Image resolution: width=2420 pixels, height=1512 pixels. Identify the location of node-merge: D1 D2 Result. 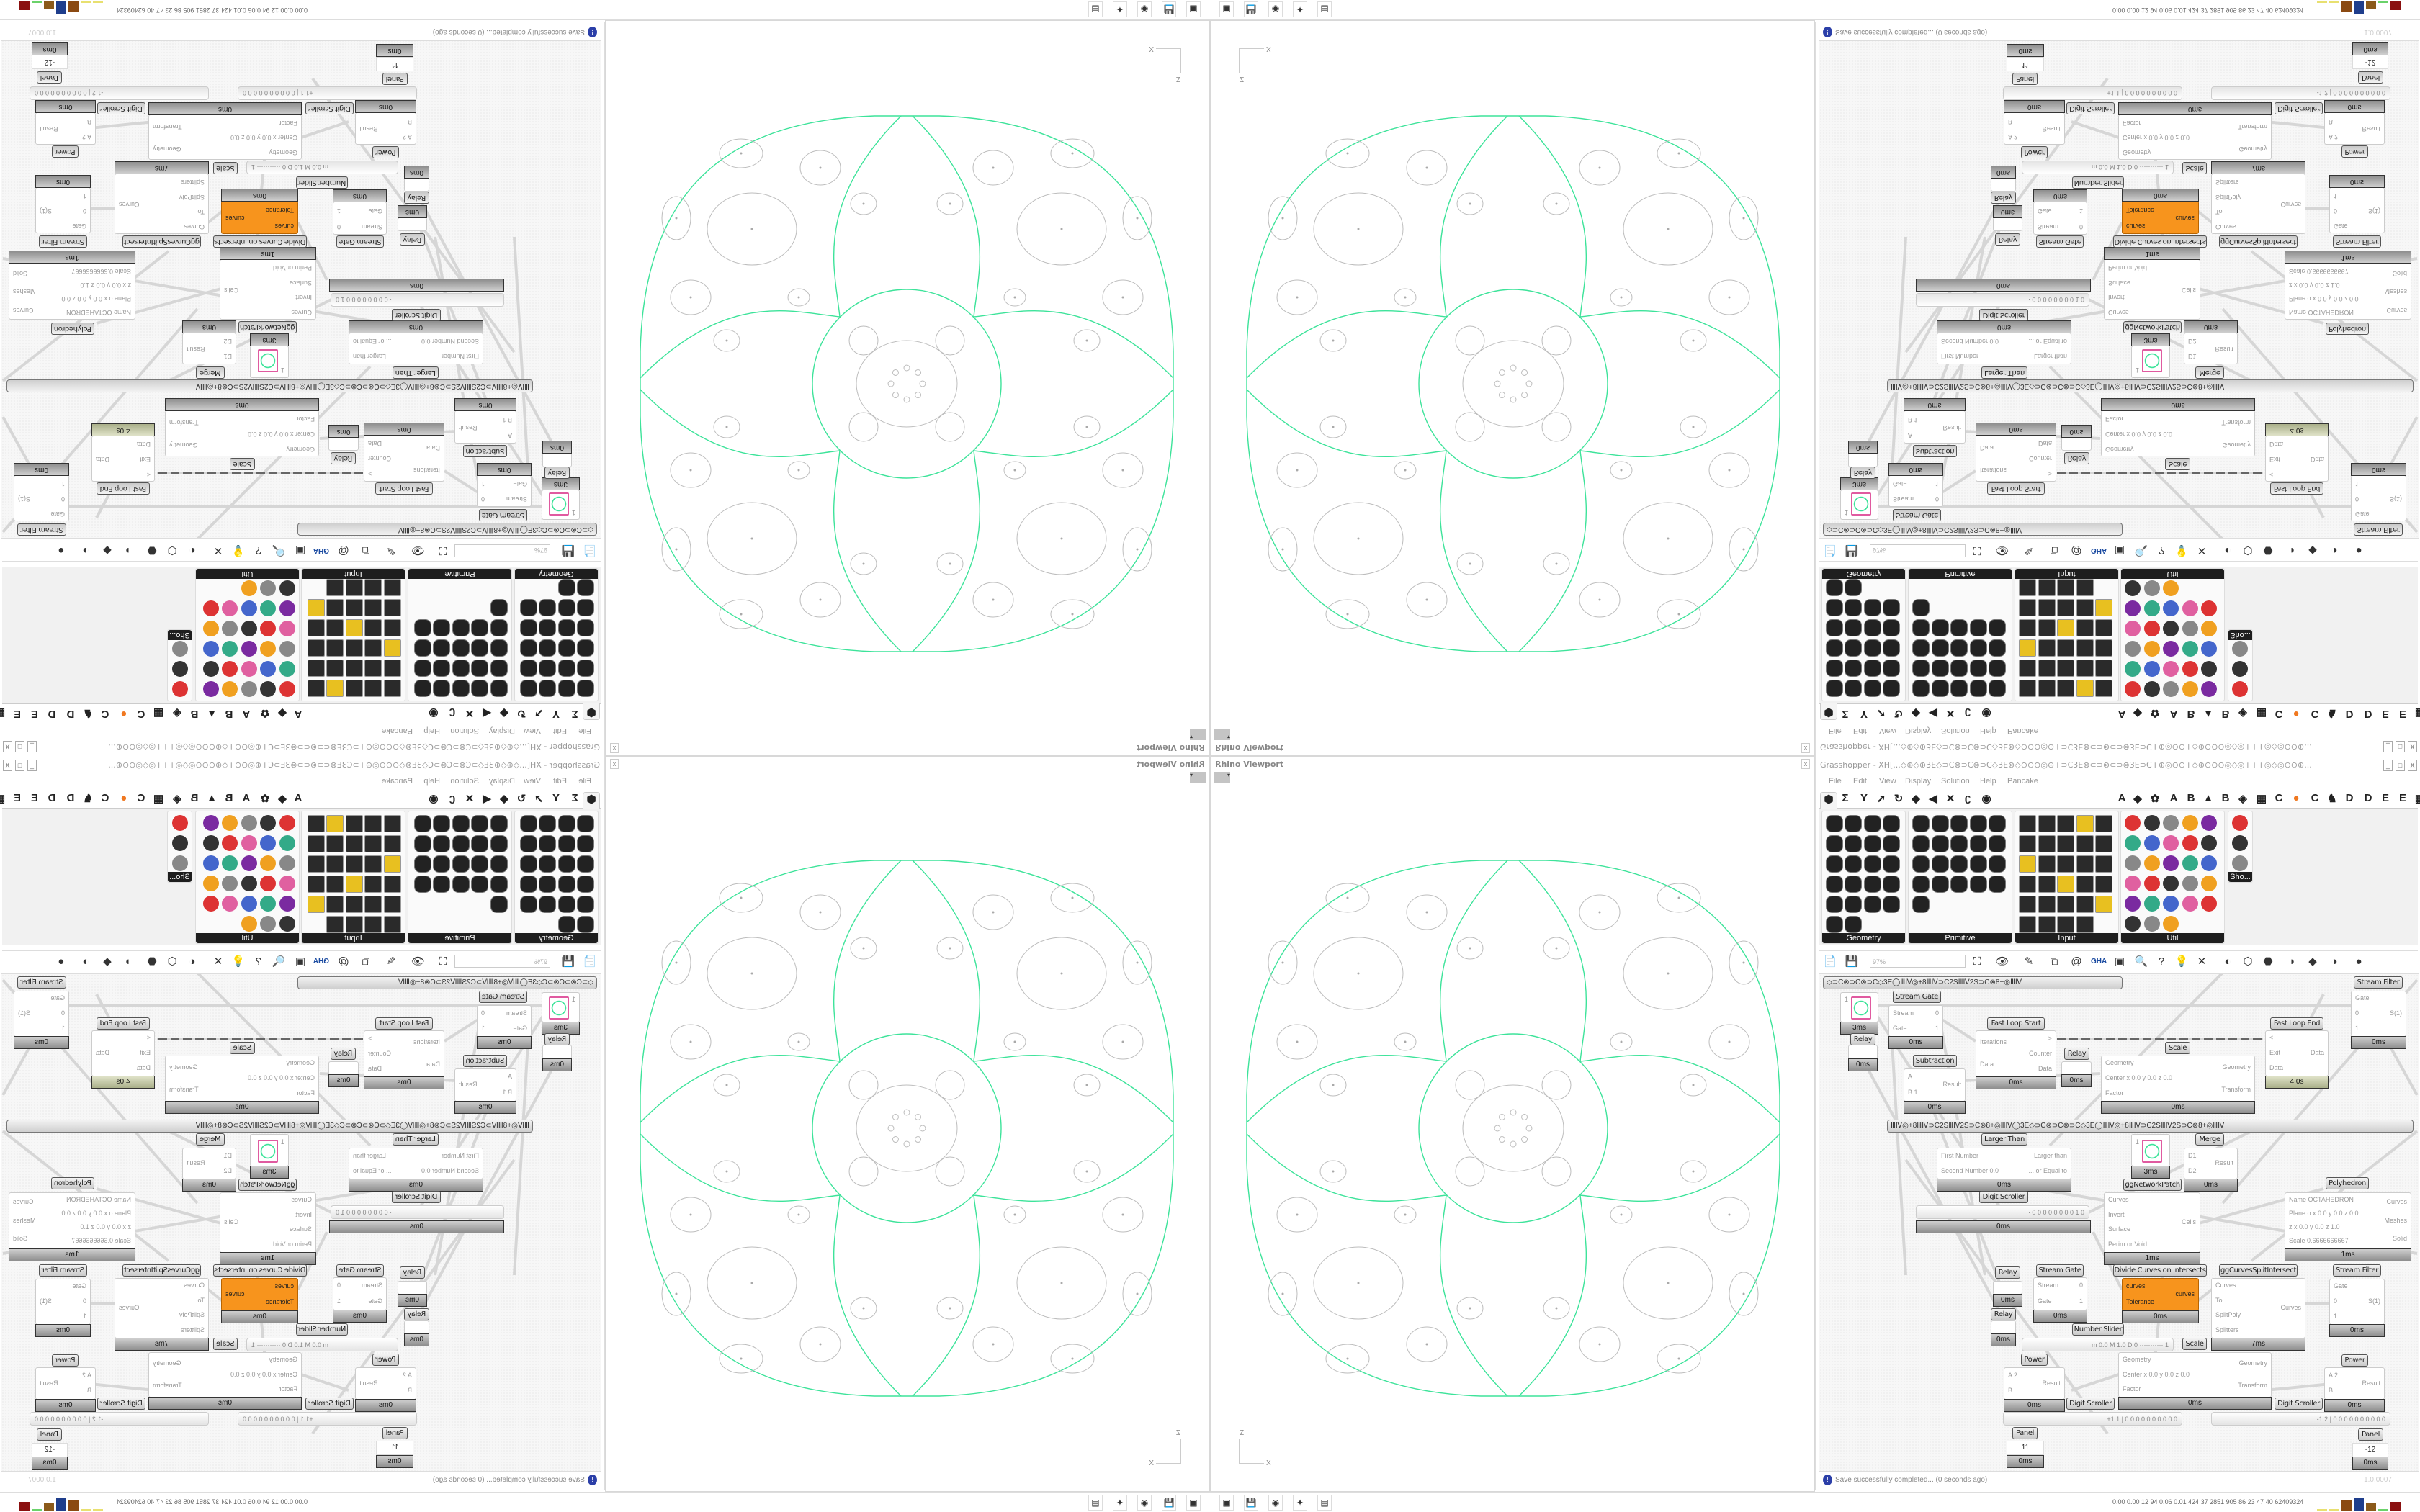
(2211, 348).